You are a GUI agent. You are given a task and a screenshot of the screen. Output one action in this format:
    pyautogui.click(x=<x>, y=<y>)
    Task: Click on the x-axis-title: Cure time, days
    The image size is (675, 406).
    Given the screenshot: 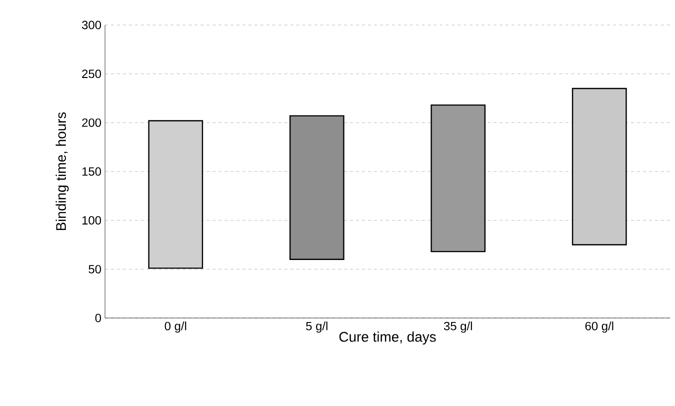 What is the action you would take?
    pyautogui.click(x=387, y=338)
    